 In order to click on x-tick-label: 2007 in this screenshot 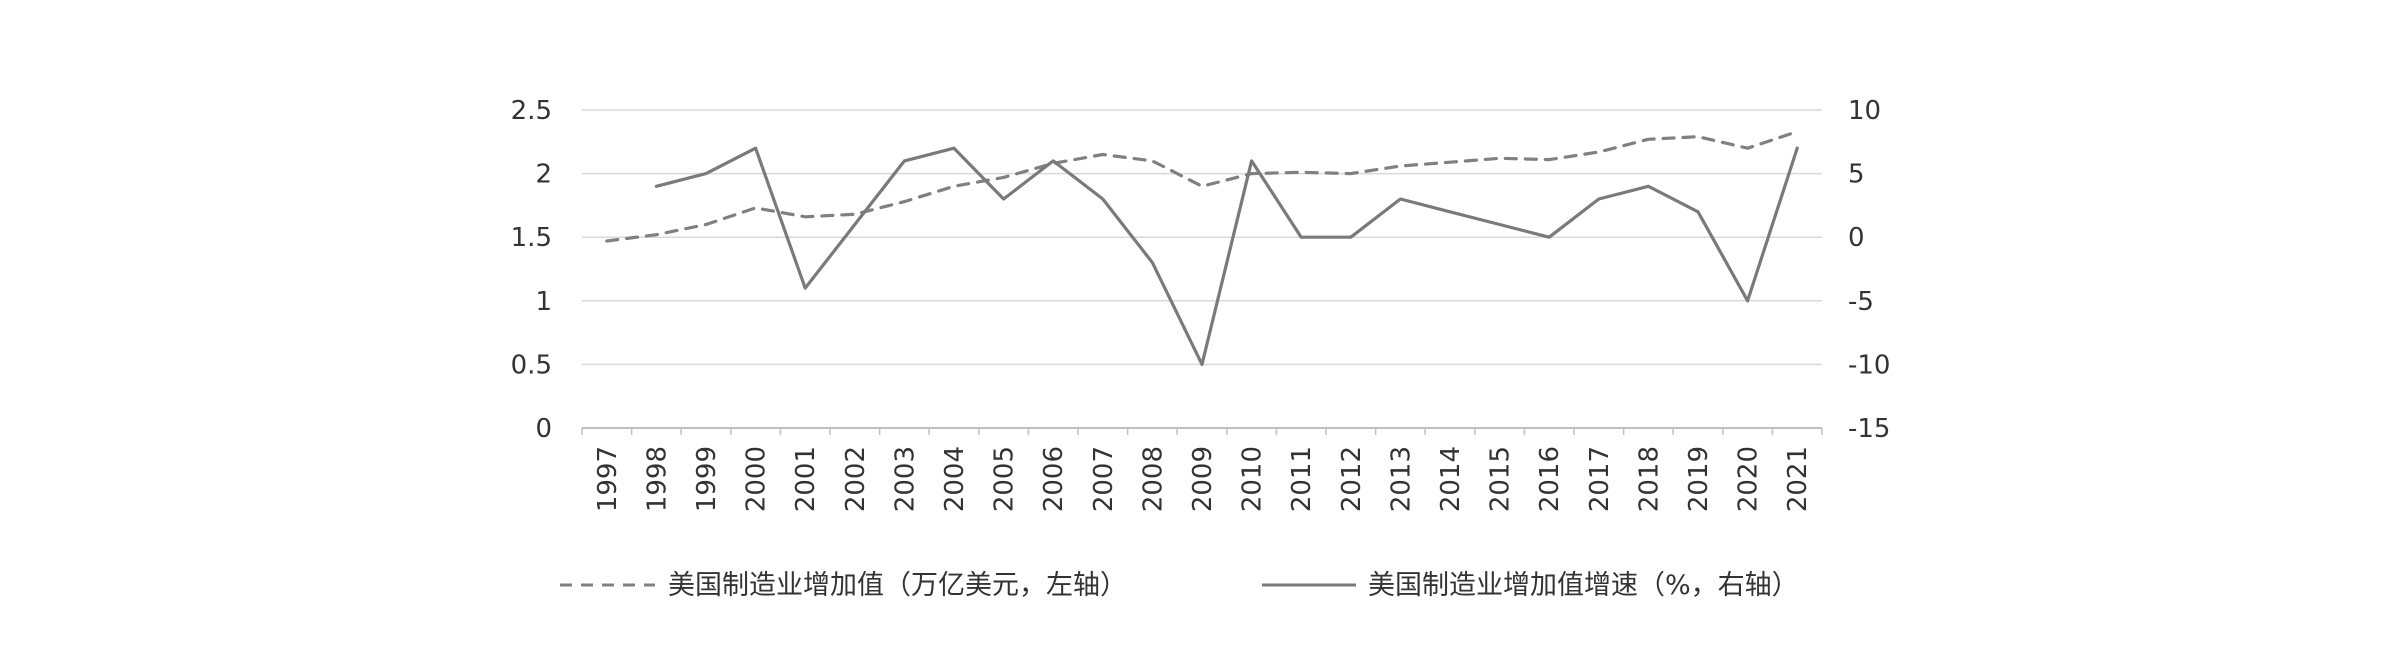, I will do `click(1104, 479)`.